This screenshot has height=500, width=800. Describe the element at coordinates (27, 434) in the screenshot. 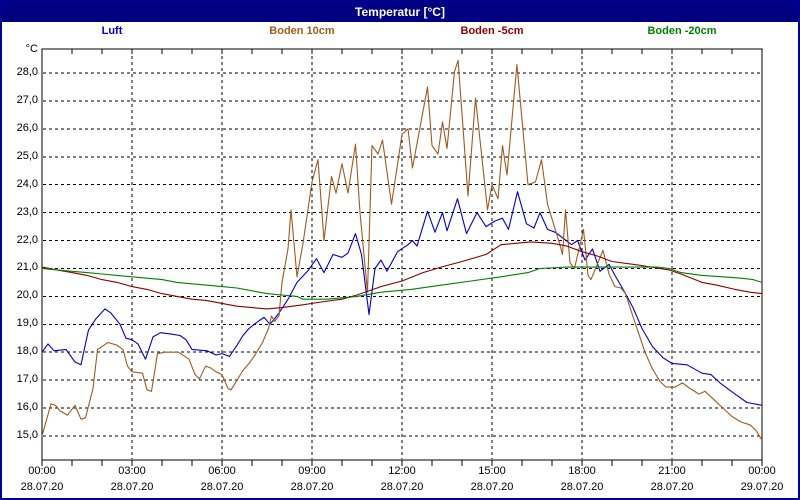

I see `y-tick-label: 15,0` at that location.